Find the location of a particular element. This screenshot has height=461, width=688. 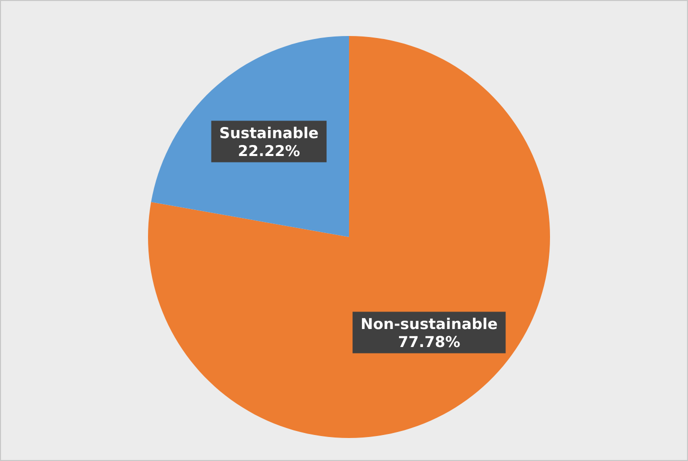

data-label: 77.78% is located at coordinates (429, 342).